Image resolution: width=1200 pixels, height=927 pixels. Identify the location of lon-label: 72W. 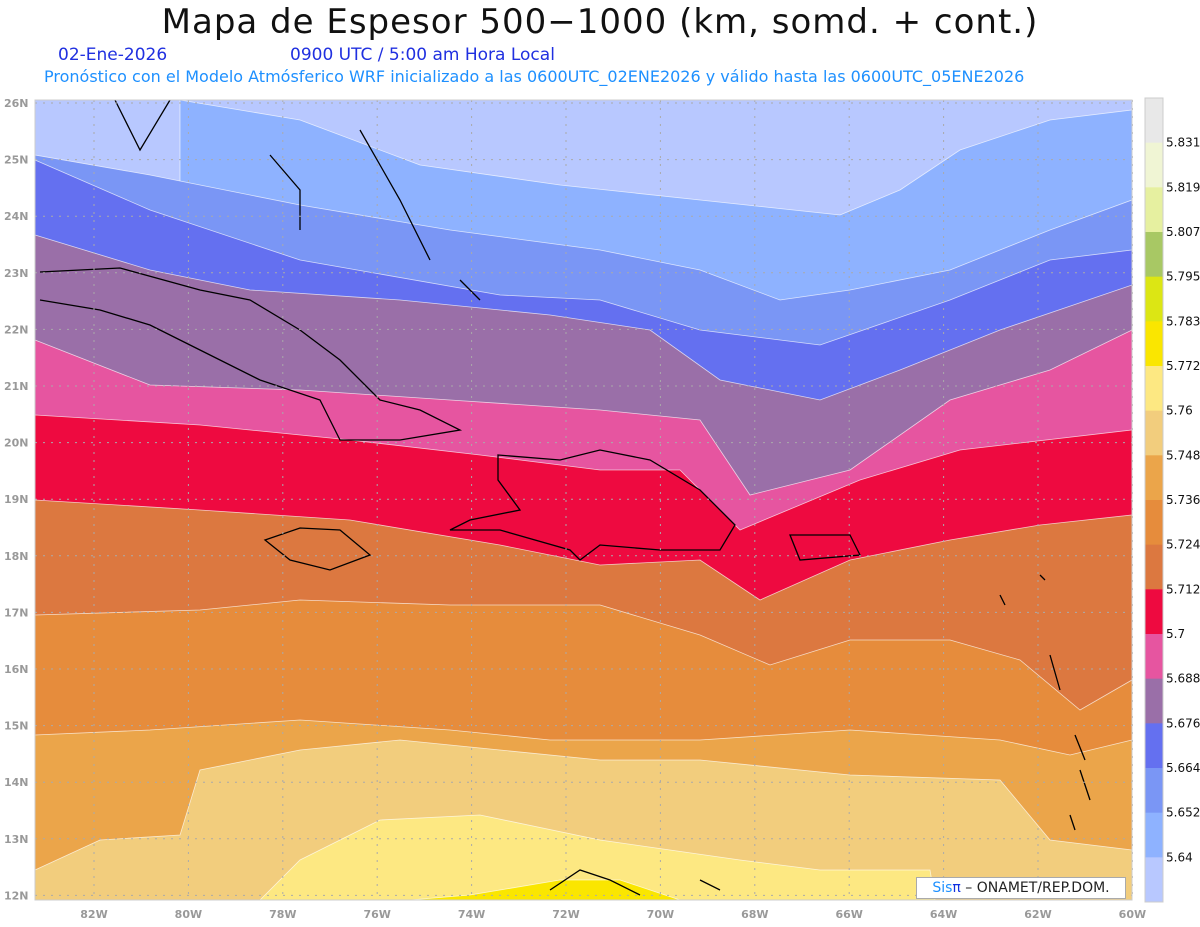
(565, 914).